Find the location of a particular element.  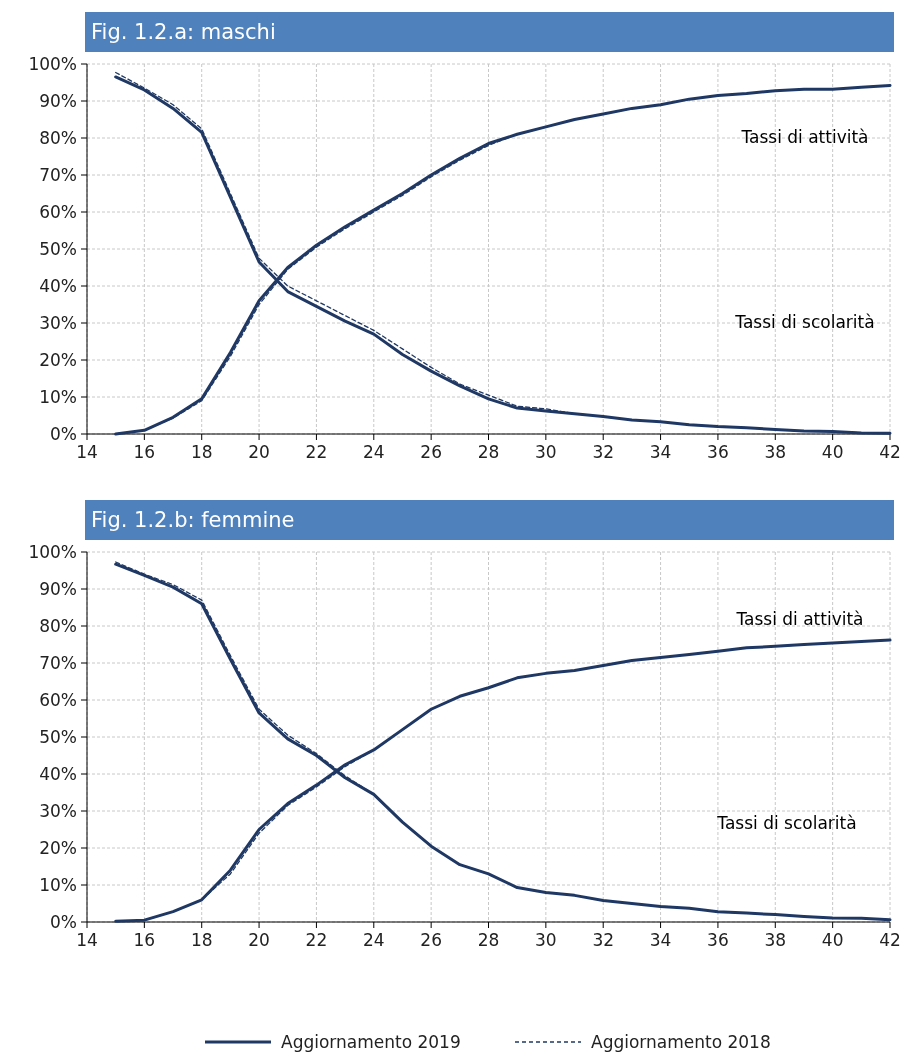

chart-title: Fig. 1.2.a: maschi is located at coordinates (183, 32).